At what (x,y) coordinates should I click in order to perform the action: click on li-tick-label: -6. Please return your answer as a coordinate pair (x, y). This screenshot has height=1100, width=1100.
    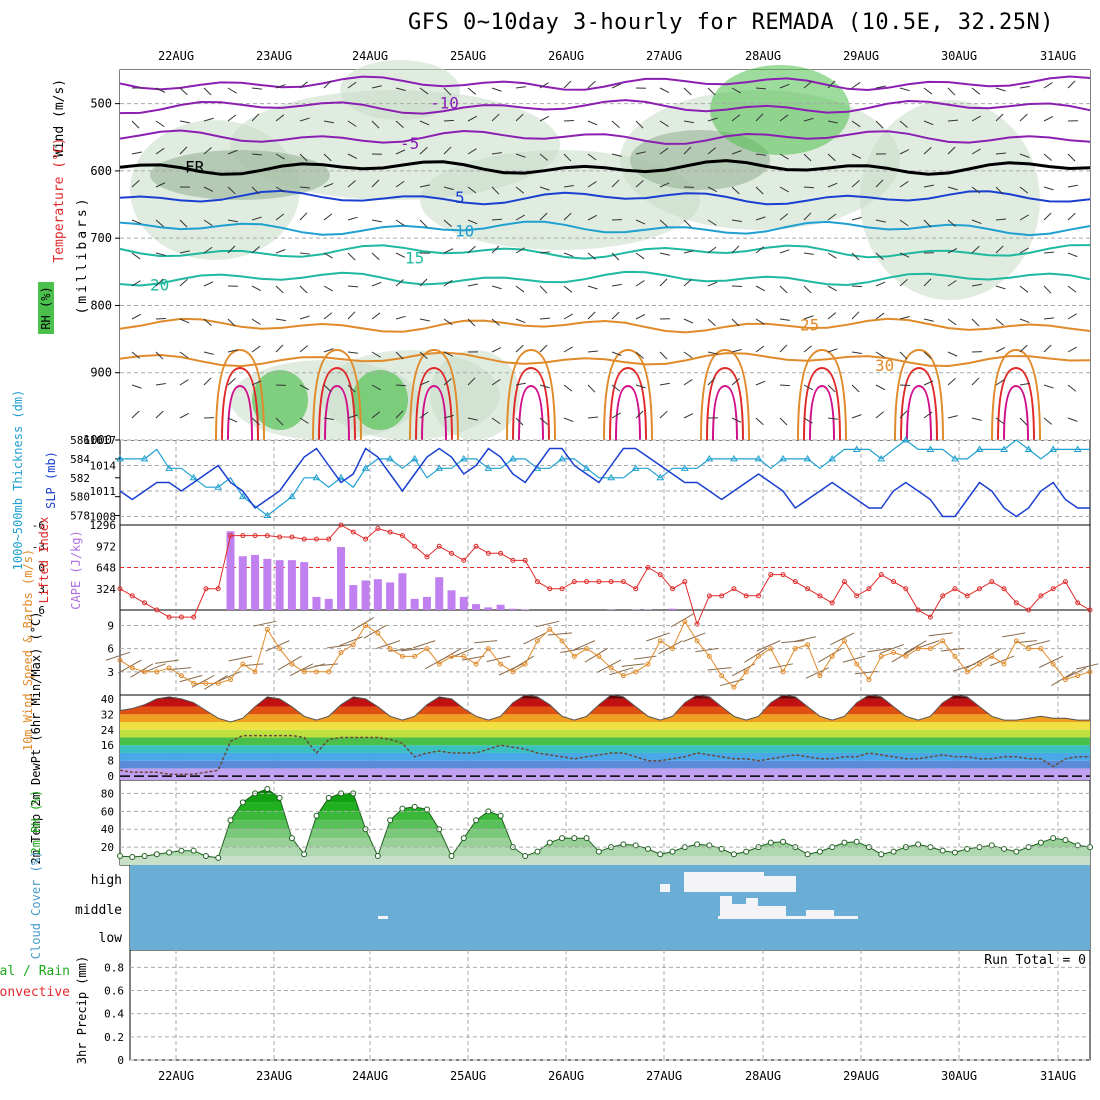
    Looking at the image, I should click on (38, 525).